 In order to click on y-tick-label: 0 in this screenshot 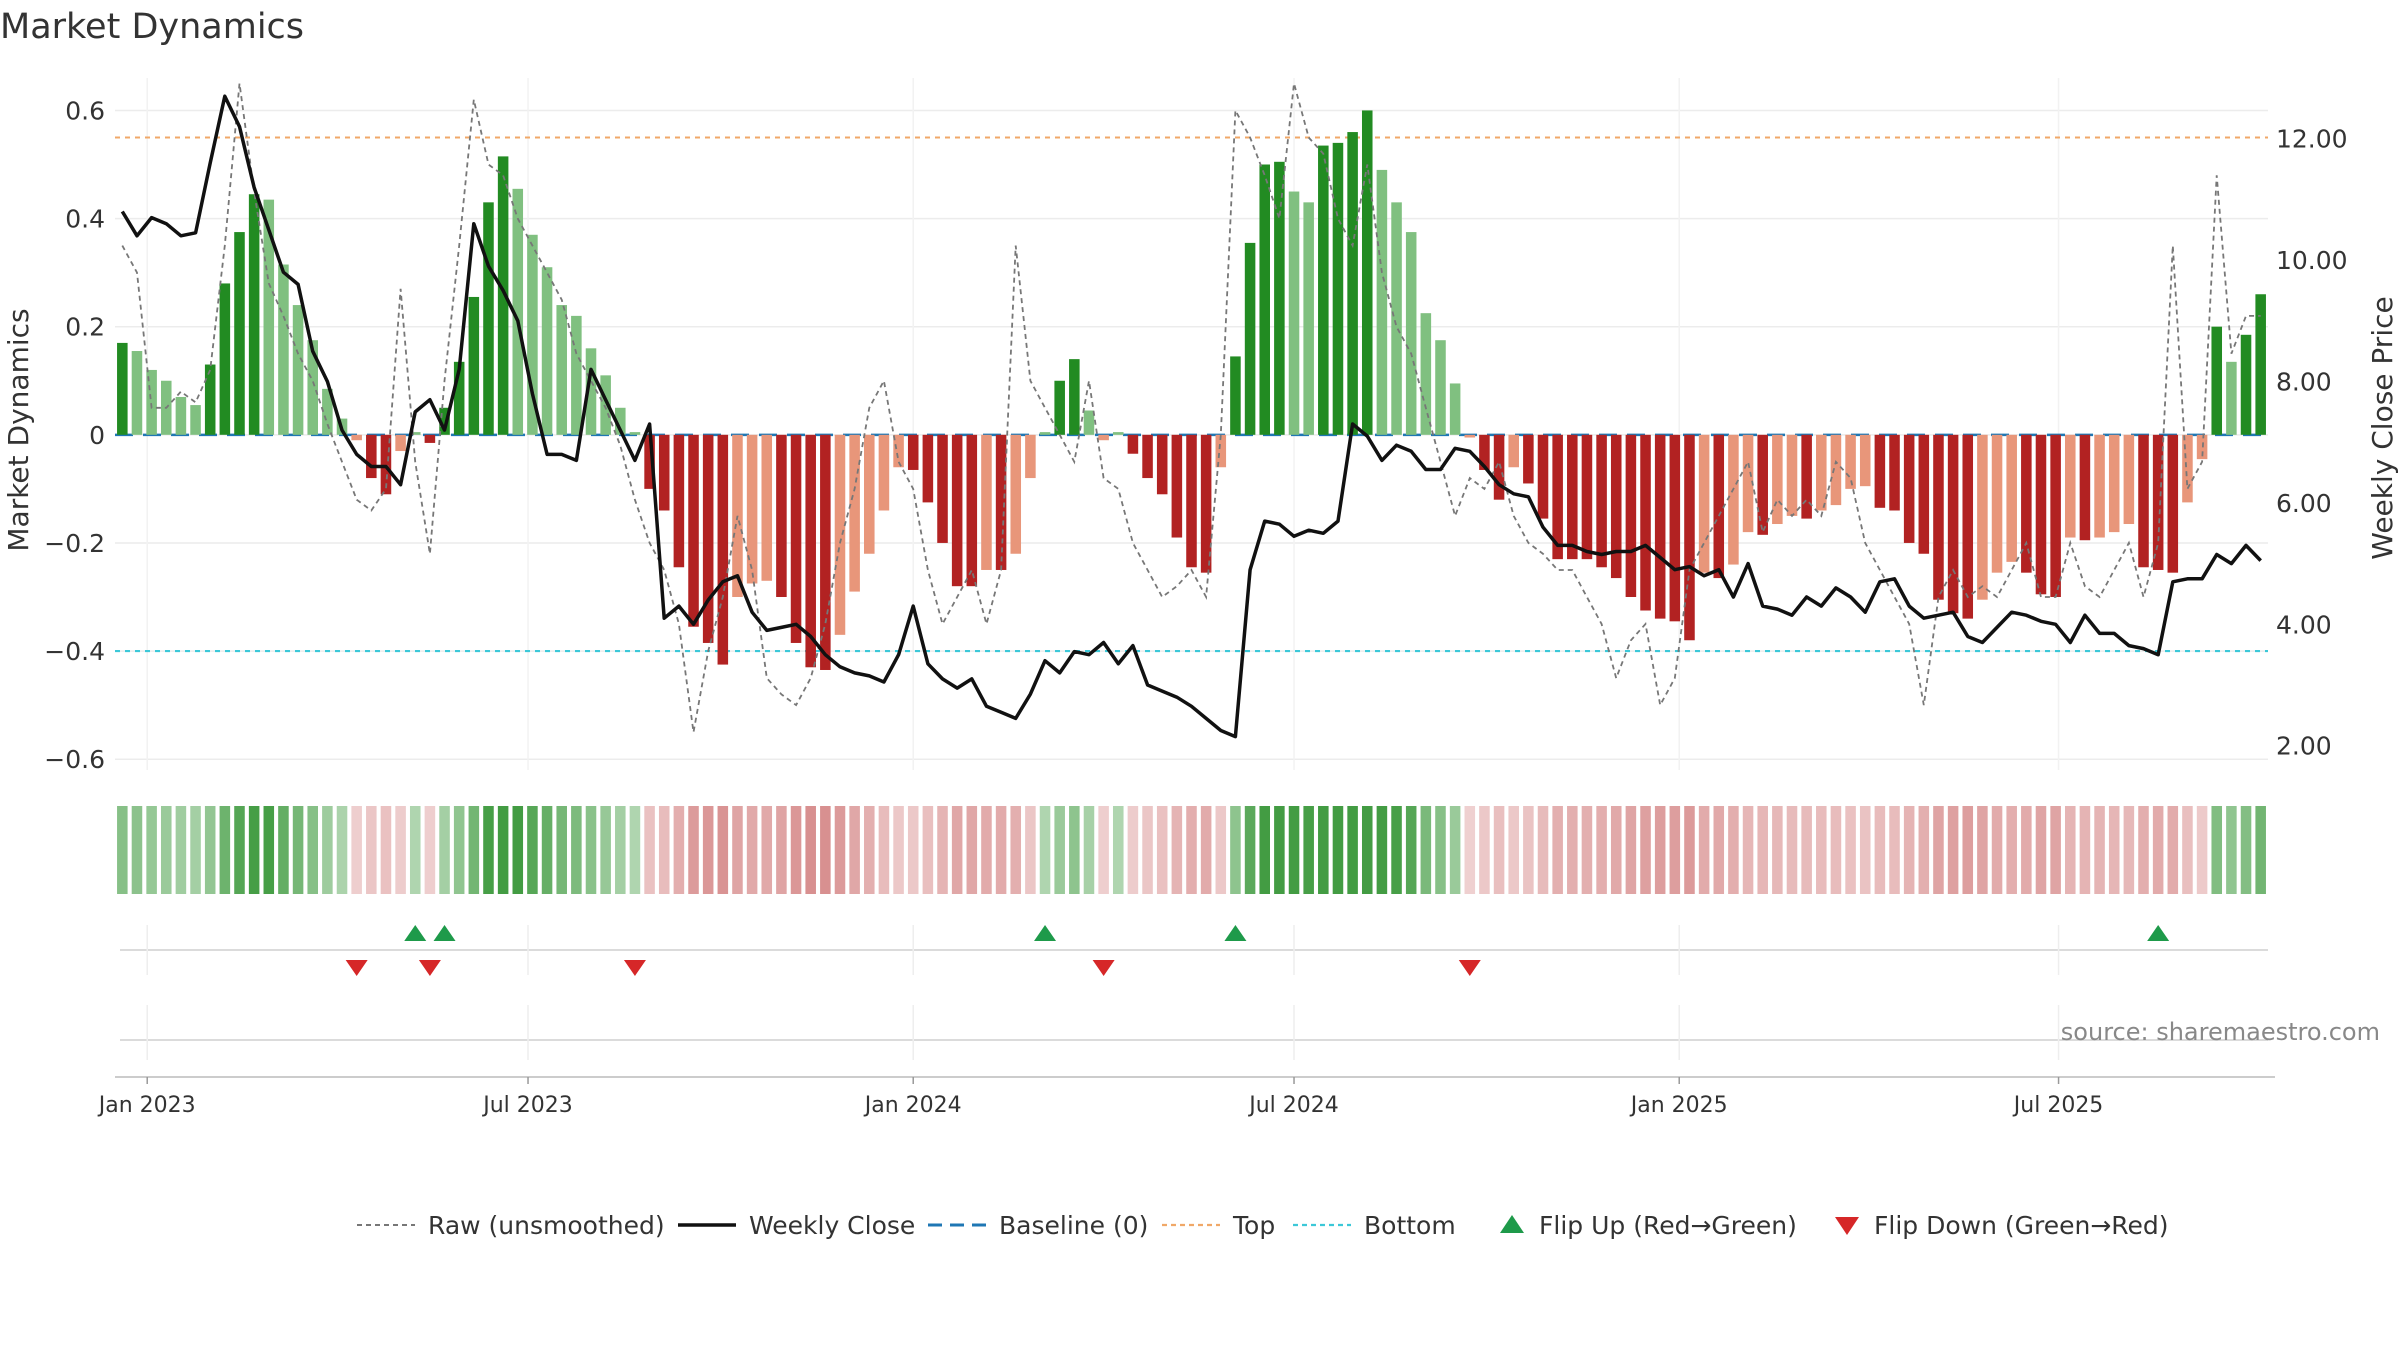, I will do `click(97, 435)`.